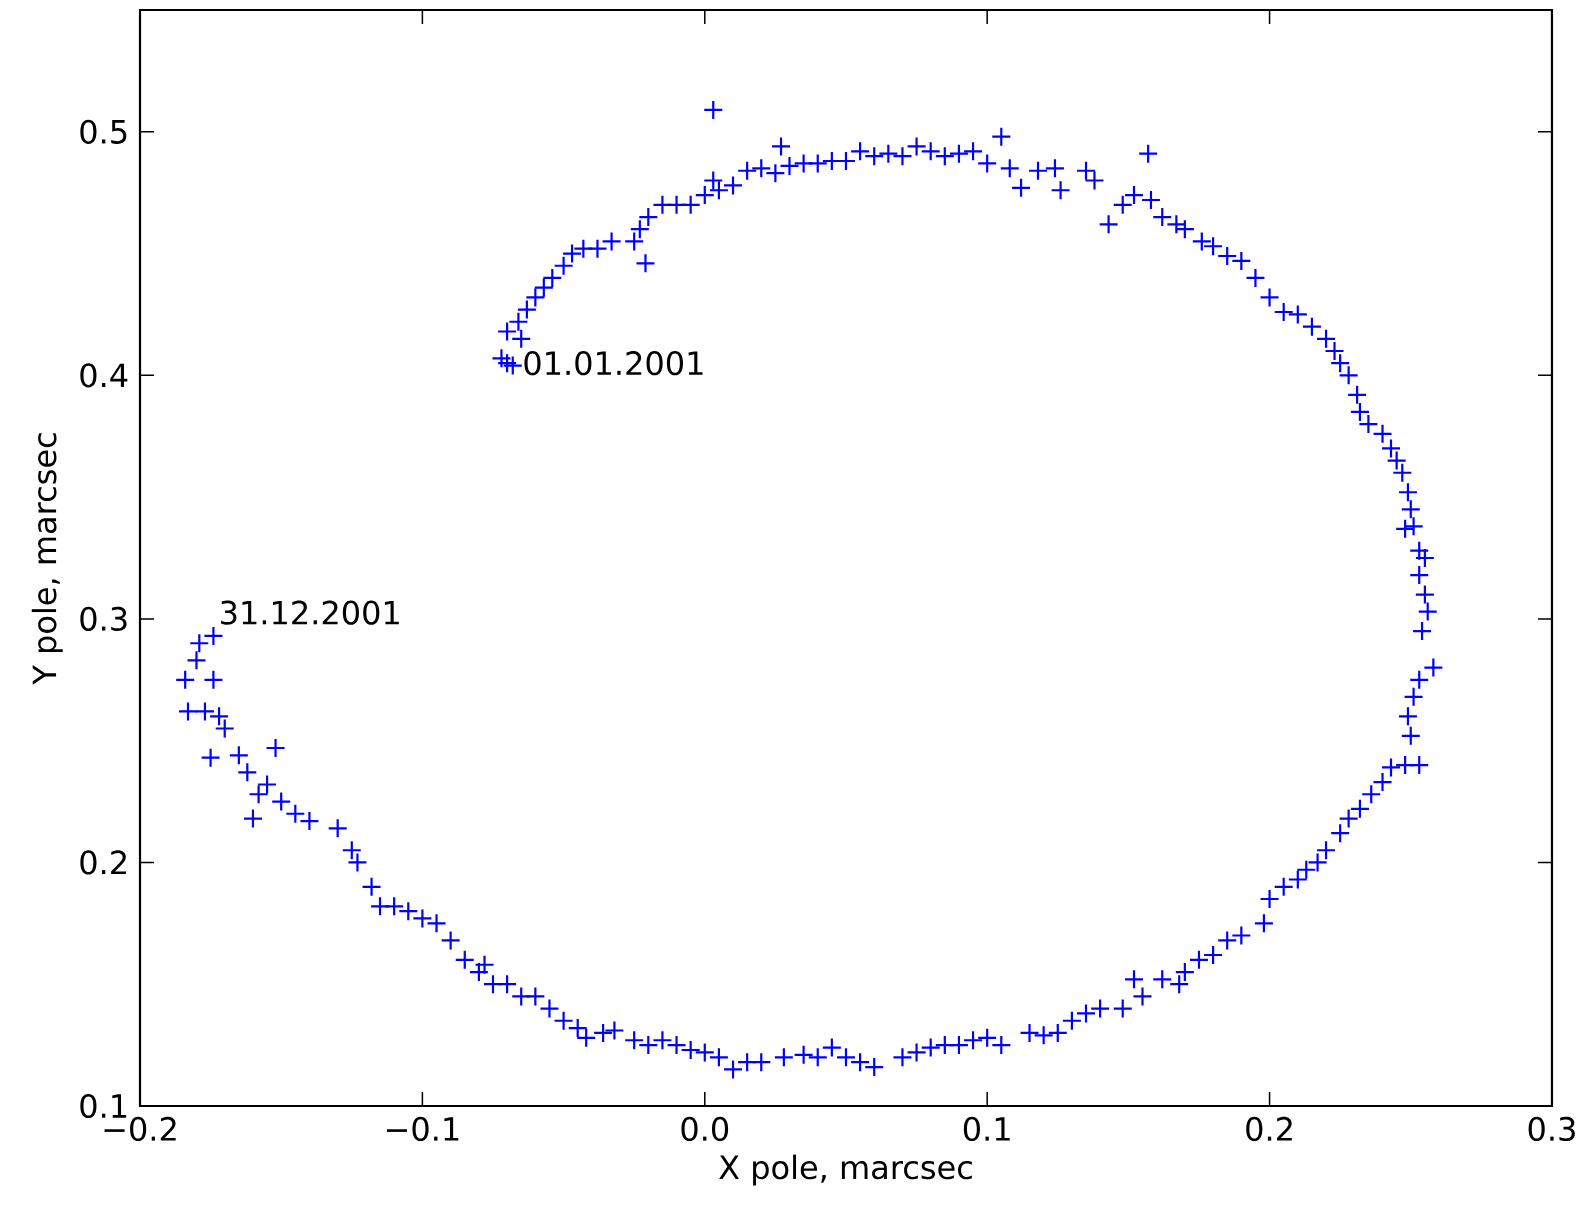  What do you see at coordinates (104, 375) in the screenshot?
I see `y-tick-label: 0.4` at bounding box center [104, 375].